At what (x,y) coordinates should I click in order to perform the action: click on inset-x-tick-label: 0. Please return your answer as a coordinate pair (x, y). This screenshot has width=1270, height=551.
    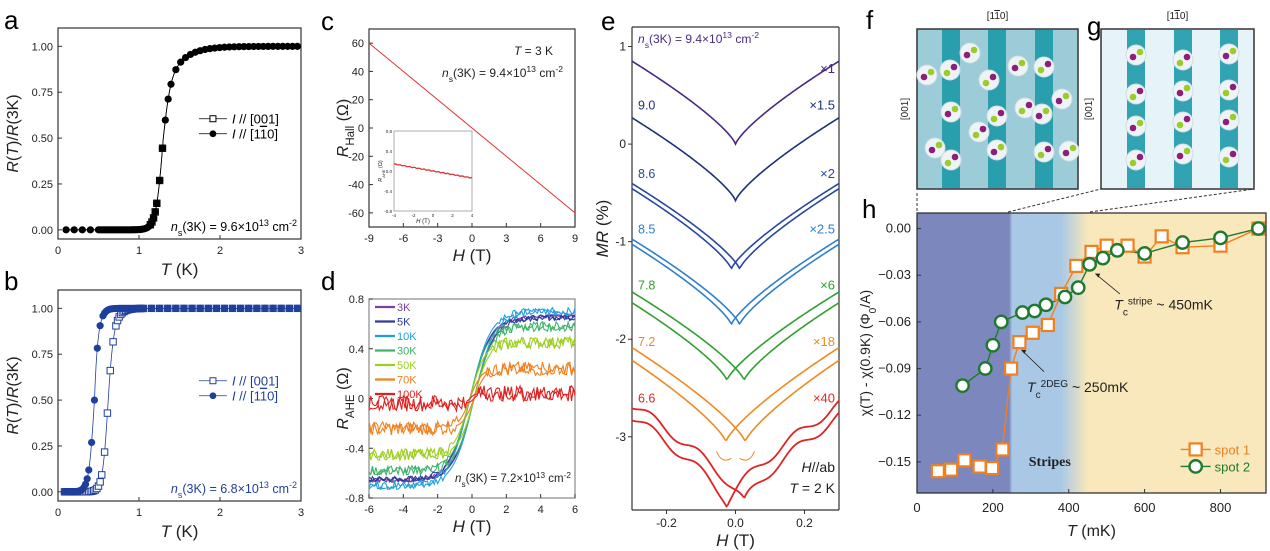
    Looking at the image, I should click on (433, 215).